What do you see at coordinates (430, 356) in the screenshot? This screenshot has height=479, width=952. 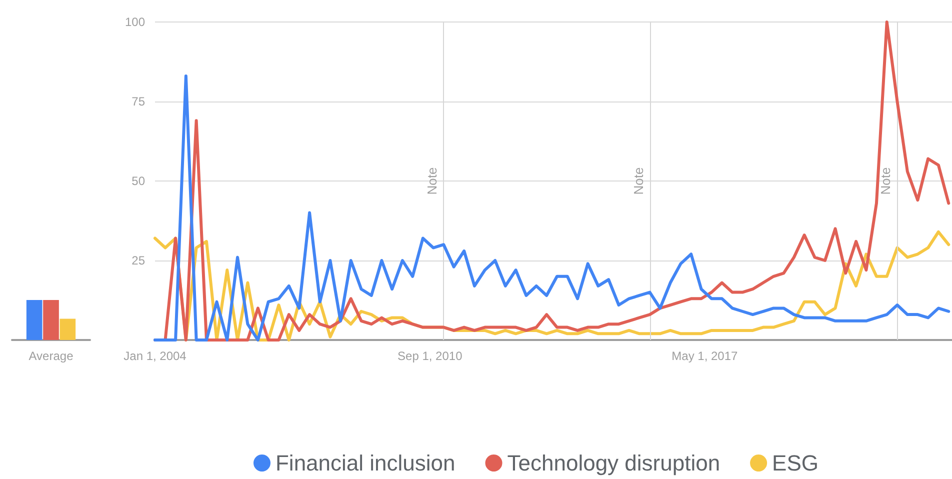 I see `x-tick-label: Sep 1, 2010` at bounding box center [430, 356].